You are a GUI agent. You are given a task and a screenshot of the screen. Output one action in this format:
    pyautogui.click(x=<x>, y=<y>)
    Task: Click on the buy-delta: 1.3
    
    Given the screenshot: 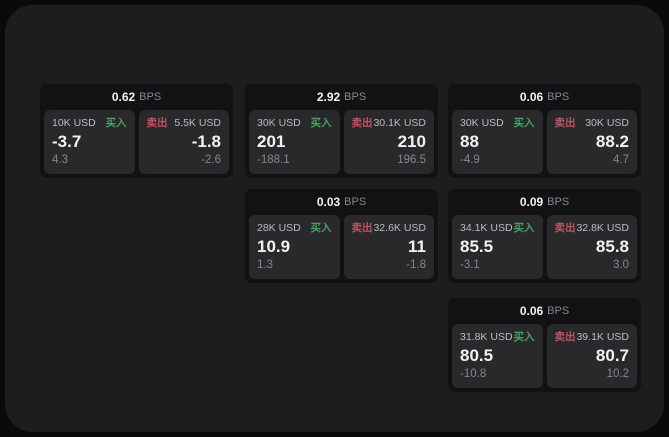 What is the action you would take?
    pyautogui.click(x=265, y=265)
    